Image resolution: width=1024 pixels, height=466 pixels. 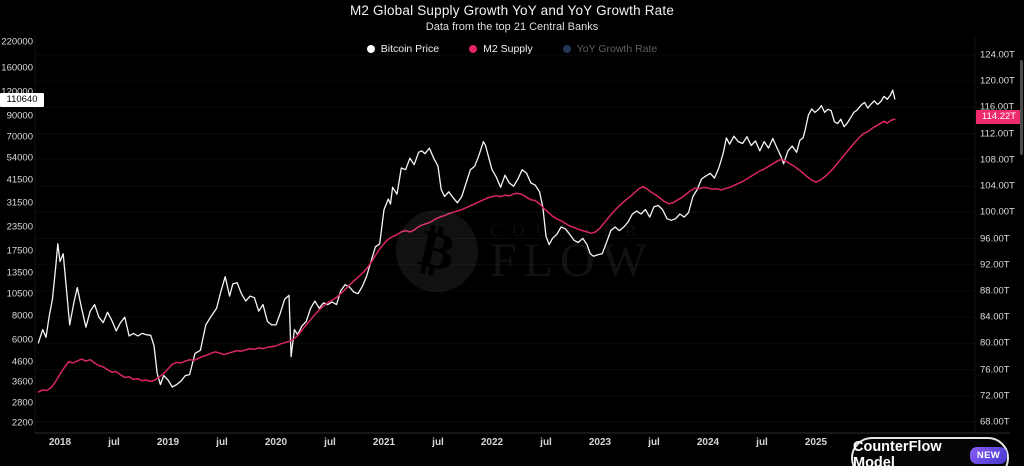 I want to click on scrollbar-thumb, so click(x=1021, y=107).